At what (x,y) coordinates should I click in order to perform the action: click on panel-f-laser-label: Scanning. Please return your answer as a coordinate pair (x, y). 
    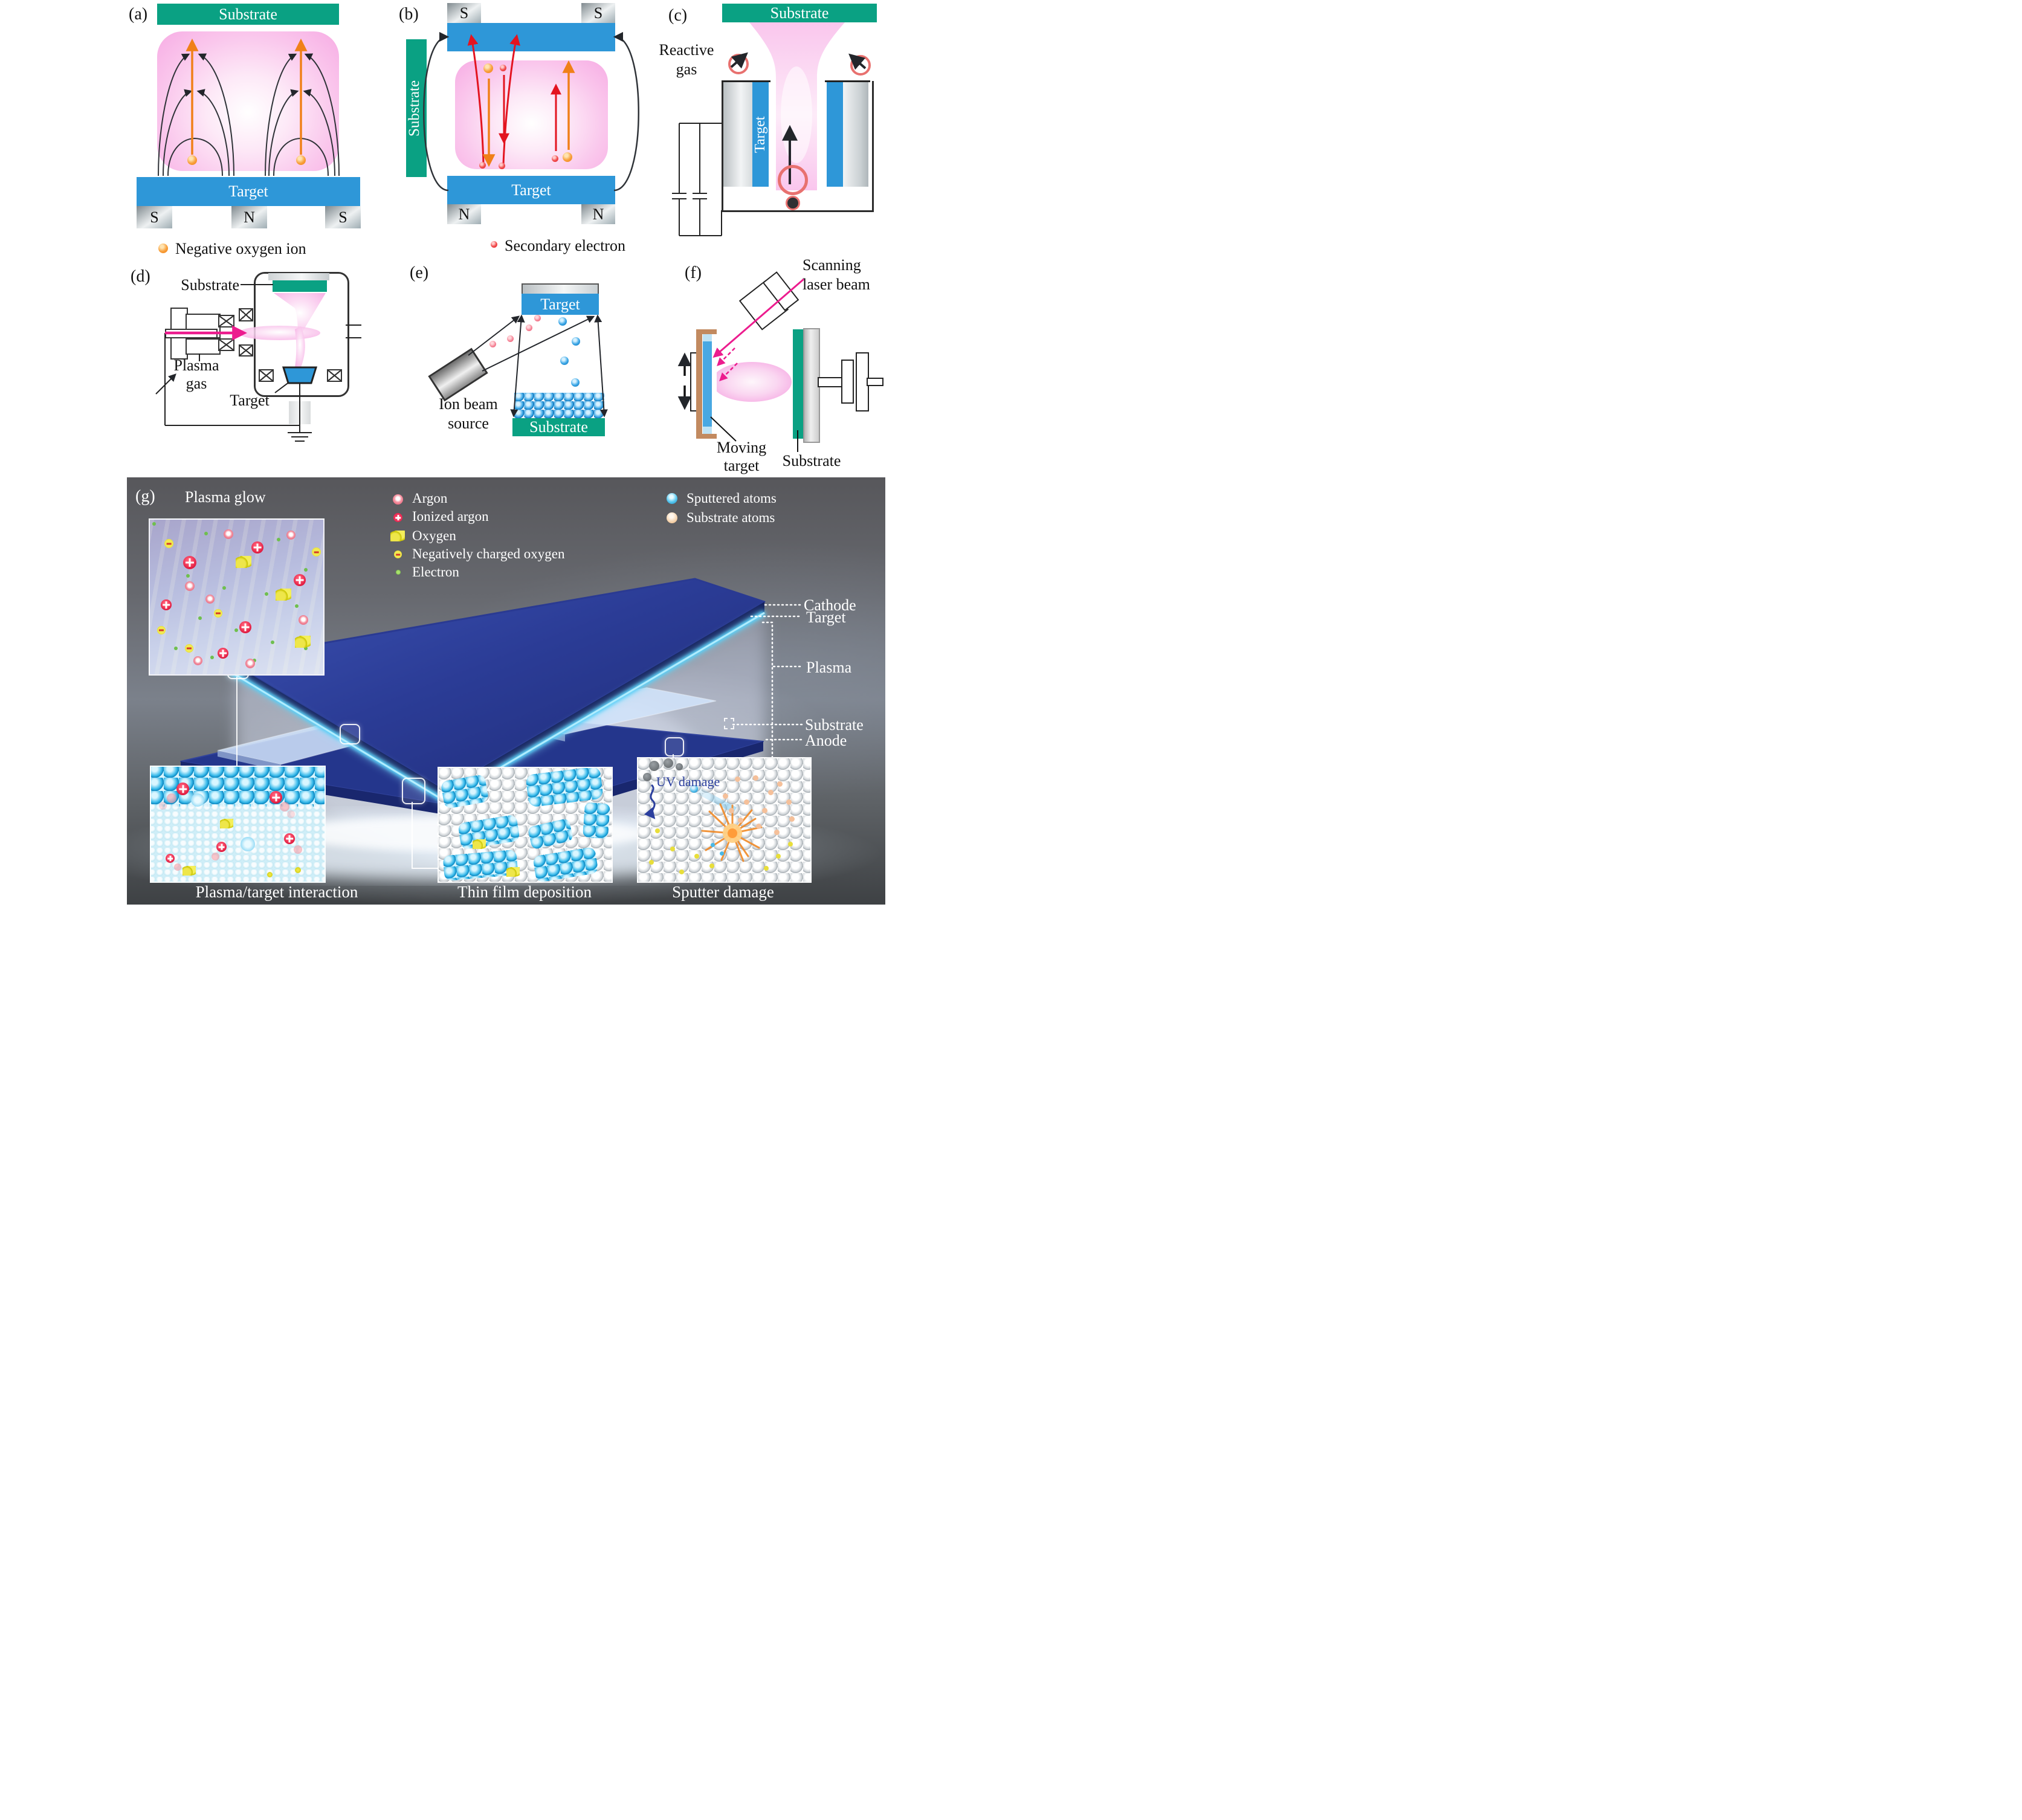
    Looking at the image, I should click on (832, 265).